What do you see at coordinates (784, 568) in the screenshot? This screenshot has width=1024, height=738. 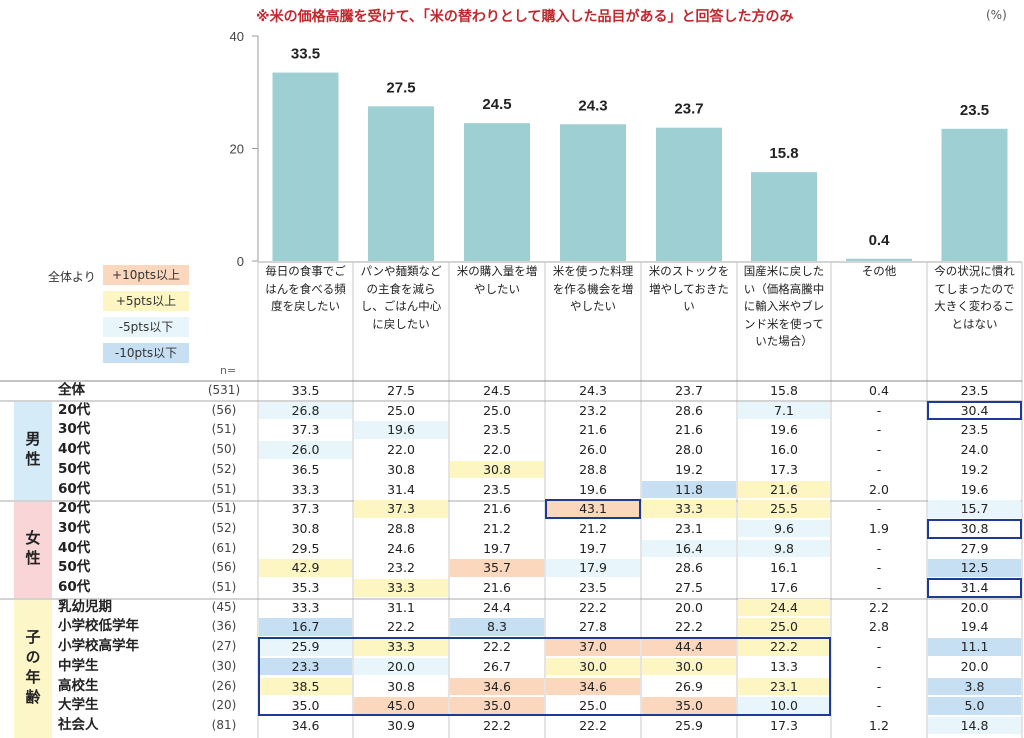 I see `table-cell: 16.1` at bounding box center [784, 568].